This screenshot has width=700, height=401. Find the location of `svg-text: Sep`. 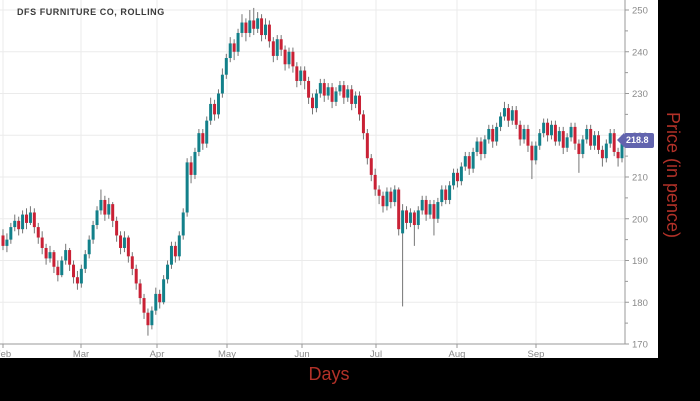

svg-text: Sep is located at coordinates (536, 353).